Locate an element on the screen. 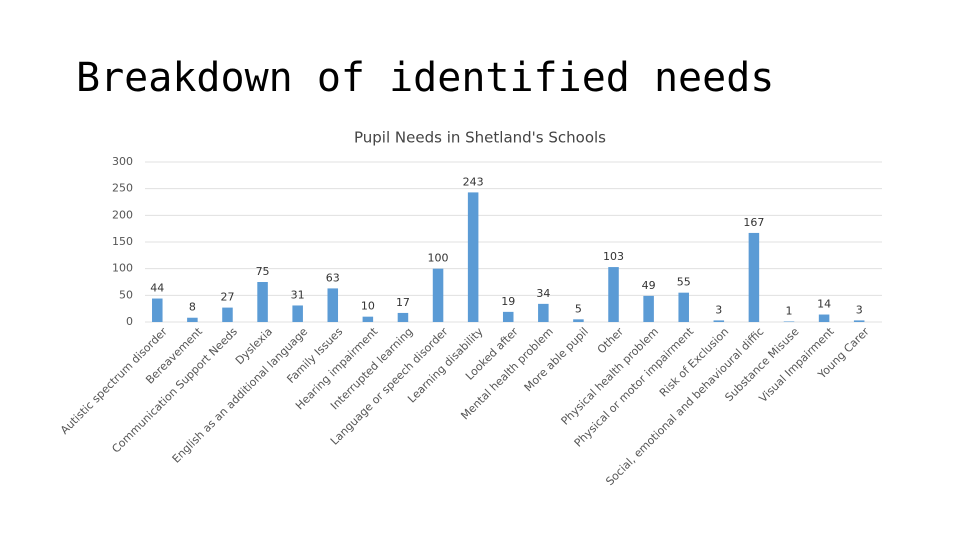 Image resolution: width=960 pixels, height=544 pixels. y-tick-label: 250 is located at coordinates (122, 188).